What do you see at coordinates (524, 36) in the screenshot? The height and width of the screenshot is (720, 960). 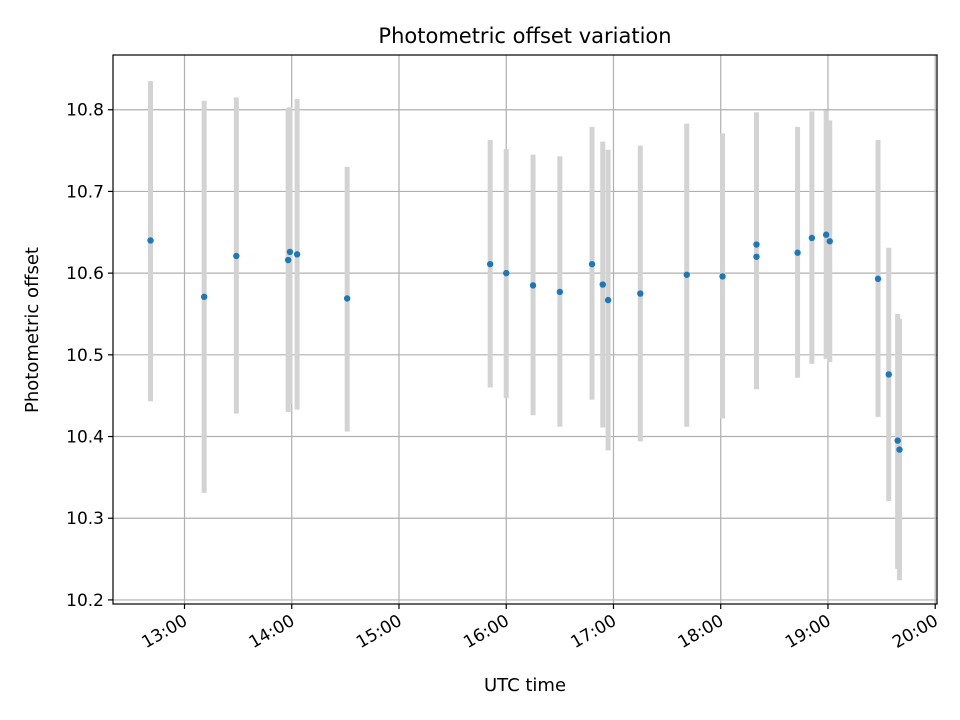 I see `chart-title: Photometric offset variation` at bounding box center [524, 36].